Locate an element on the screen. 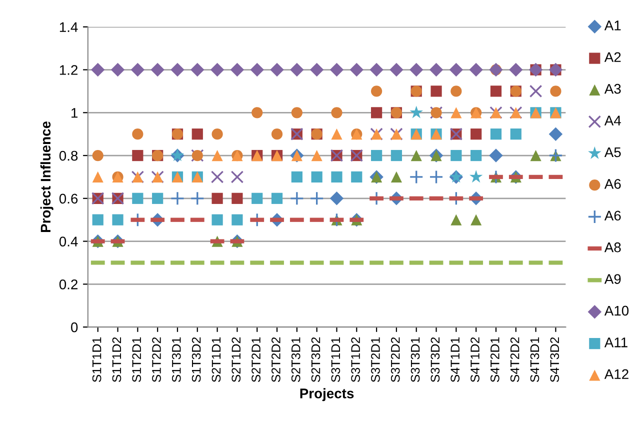 The image size is (637, 448). y-tick-label: 0.2 is located at coordinates (68, 284).